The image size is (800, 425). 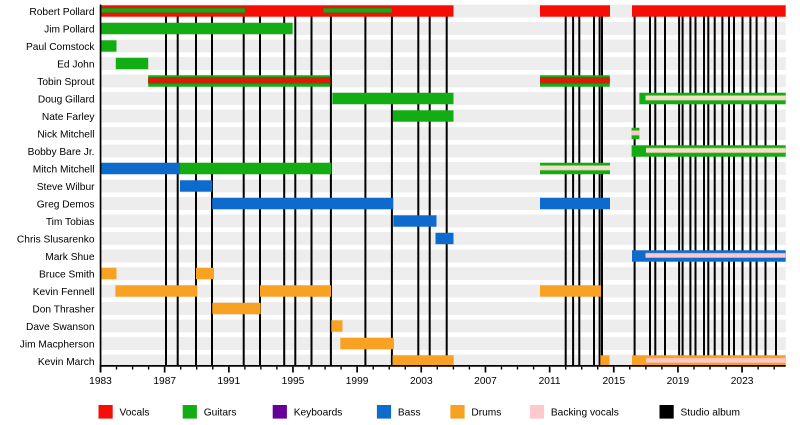 I want to click on svg-text: Jim Macpherson, so click(x=57, y=345).